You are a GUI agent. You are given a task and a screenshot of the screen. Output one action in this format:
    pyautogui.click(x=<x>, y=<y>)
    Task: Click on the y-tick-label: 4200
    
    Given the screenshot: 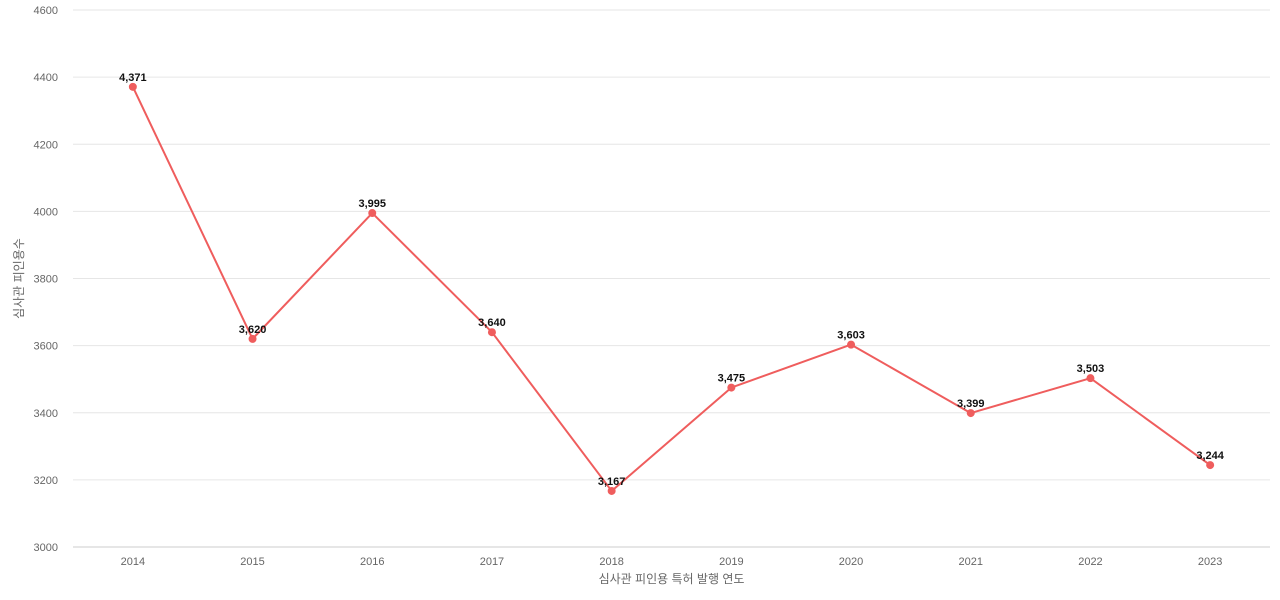 What is the action you would take?
    pyautogui.click(x=46, y=145)
    